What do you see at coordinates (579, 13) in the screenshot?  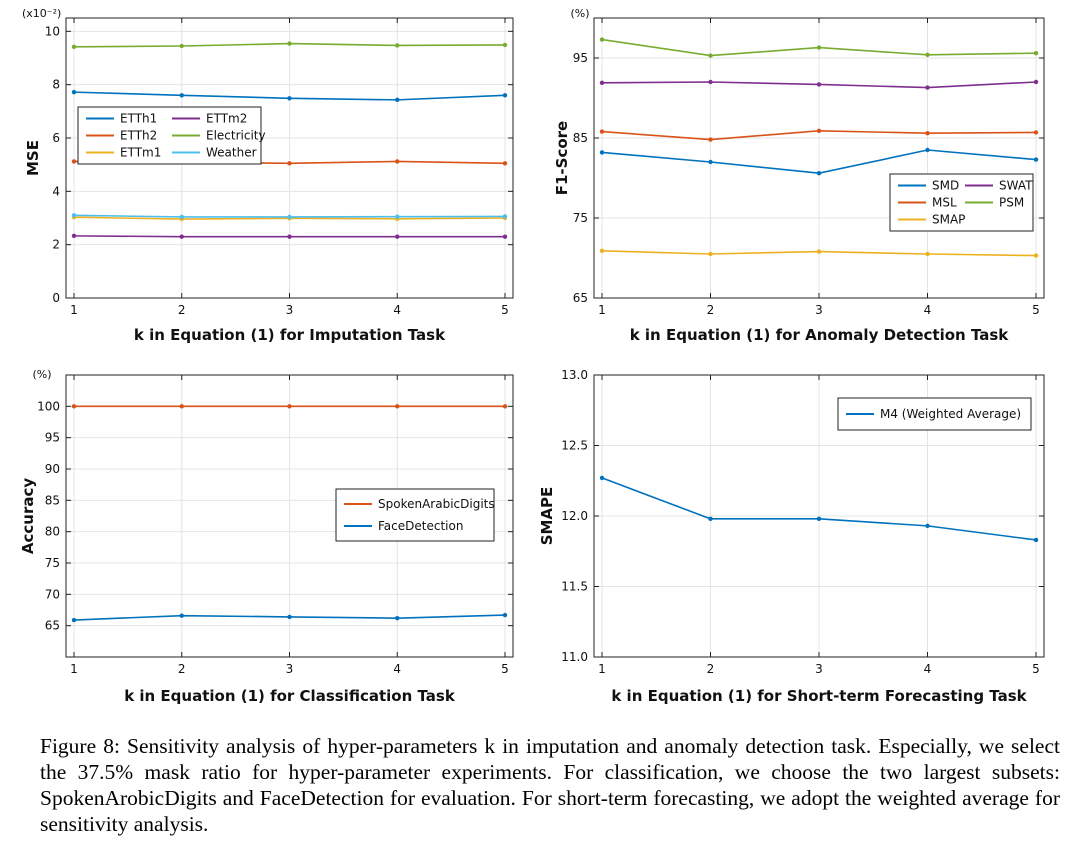 I see `y-axis-multiplier: (%)` at bounding box center [579, 13].